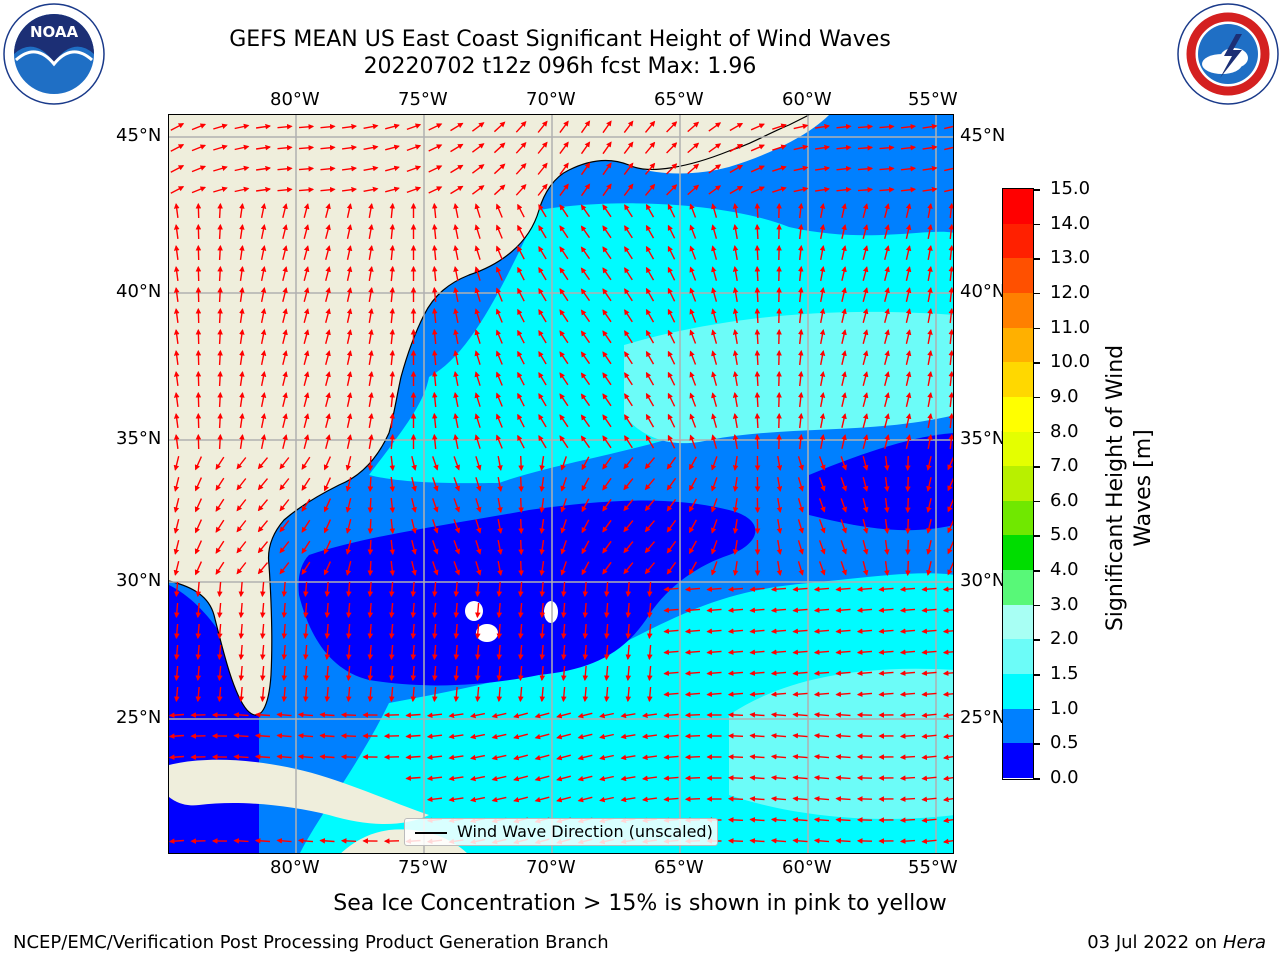  Describe the element at coordinates (788, 377) in the screenshot. I see `wave-band-north-light` at that location.